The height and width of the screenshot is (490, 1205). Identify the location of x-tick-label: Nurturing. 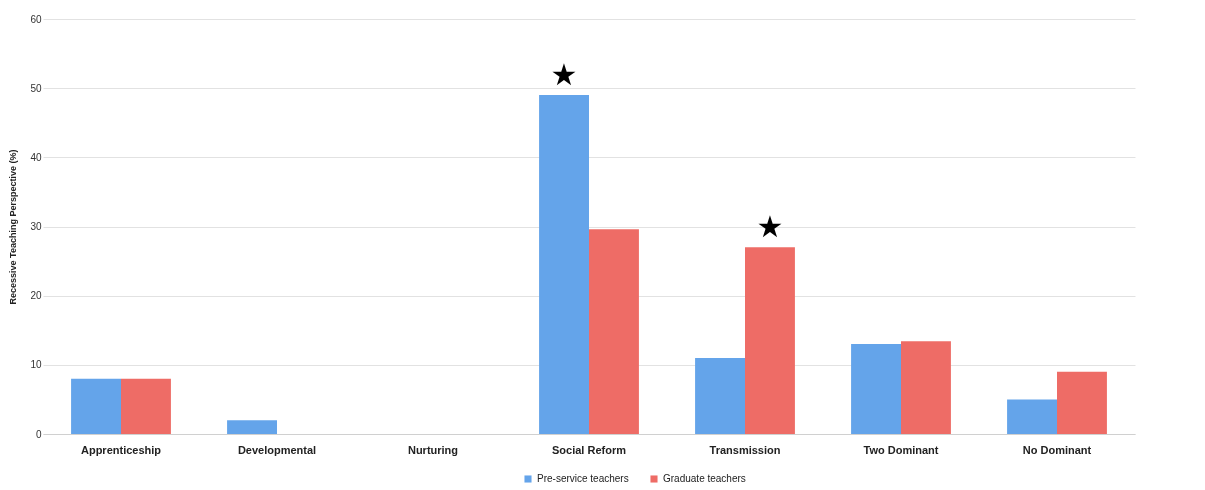
(433, 449).